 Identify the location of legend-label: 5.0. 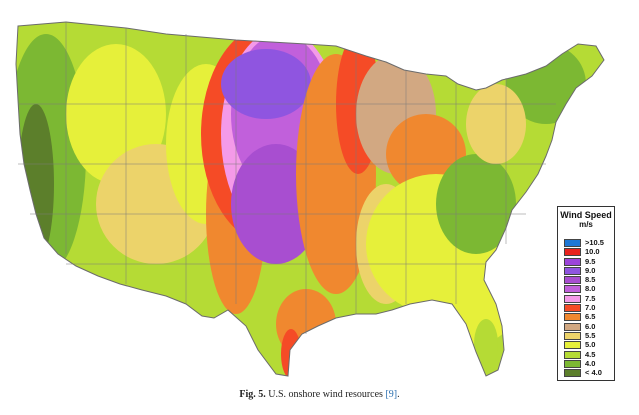
(590, 345).